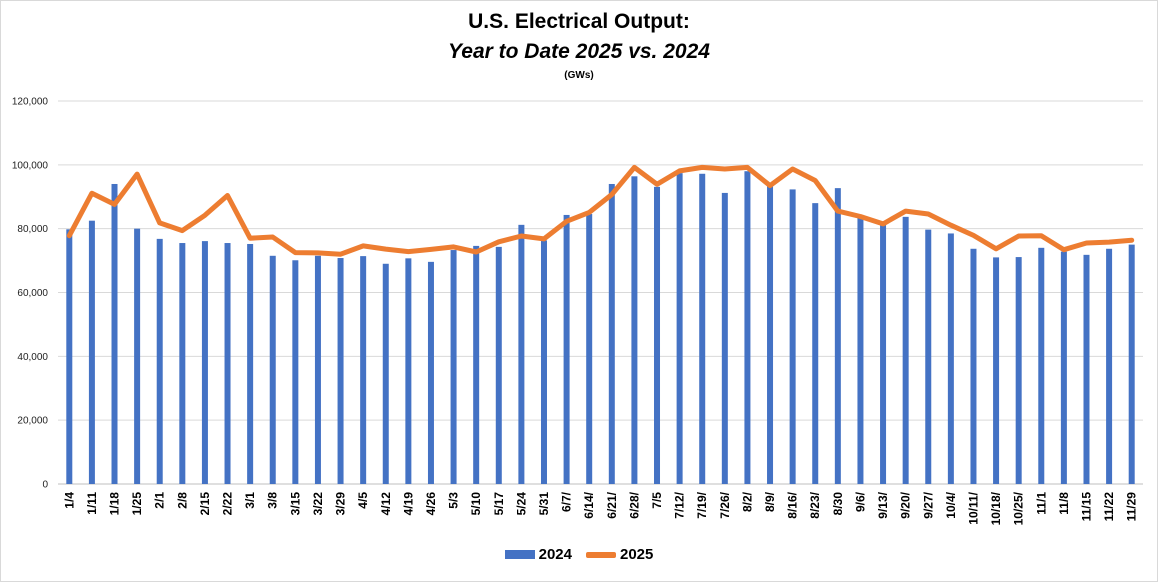 The width and height of the screenshot is (1158, 582). What do you see at coordinates (30, 165) in the screenshot?
I see `y-tick-label: 100,000` at bounding box center [30, 165].